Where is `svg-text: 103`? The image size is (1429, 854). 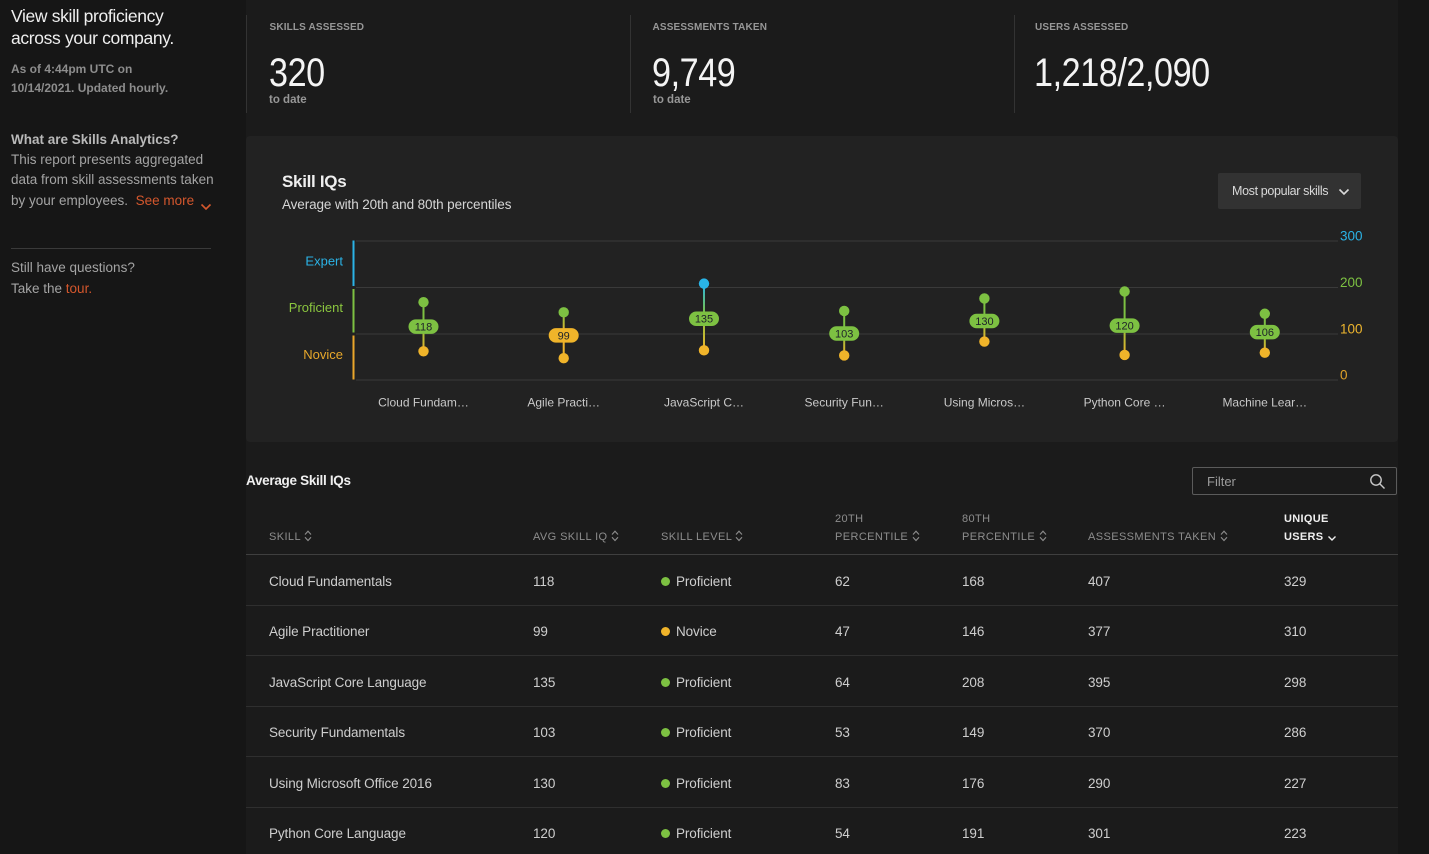
svg-text: 103 is located at coordinates (844, 334).